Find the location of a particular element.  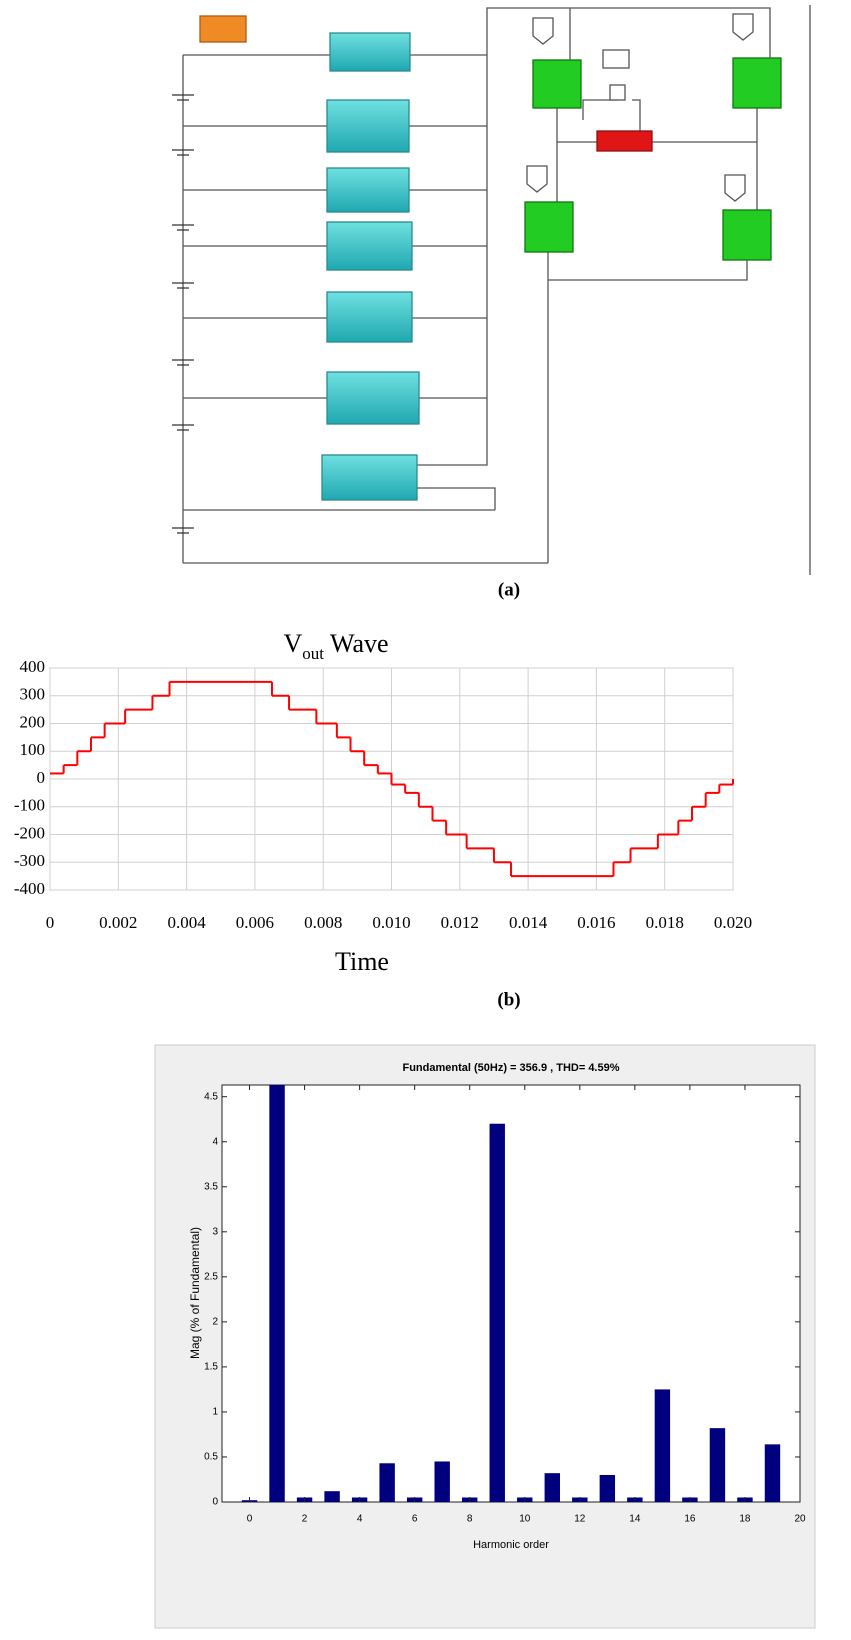

x-tick-label: 20 is located at coordinates (800, 1519).